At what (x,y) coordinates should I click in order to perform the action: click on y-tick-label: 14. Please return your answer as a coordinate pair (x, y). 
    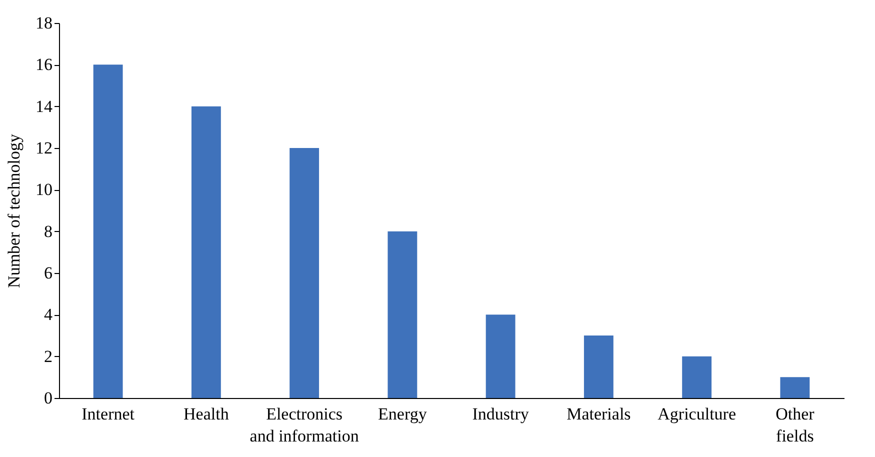
    Looking at the image, I should click on (44, 106).